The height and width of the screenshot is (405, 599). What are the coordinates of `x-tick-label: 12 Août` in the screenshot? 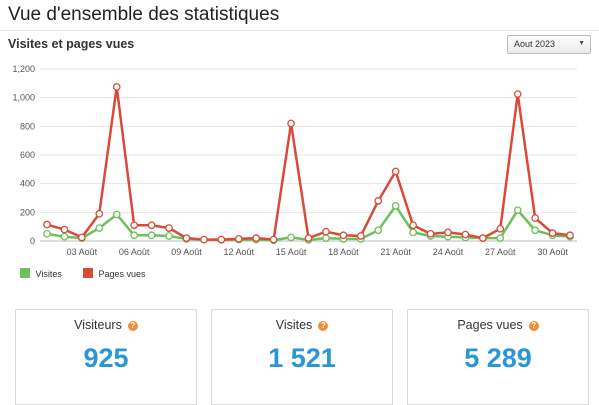 It's located at (238, 252).